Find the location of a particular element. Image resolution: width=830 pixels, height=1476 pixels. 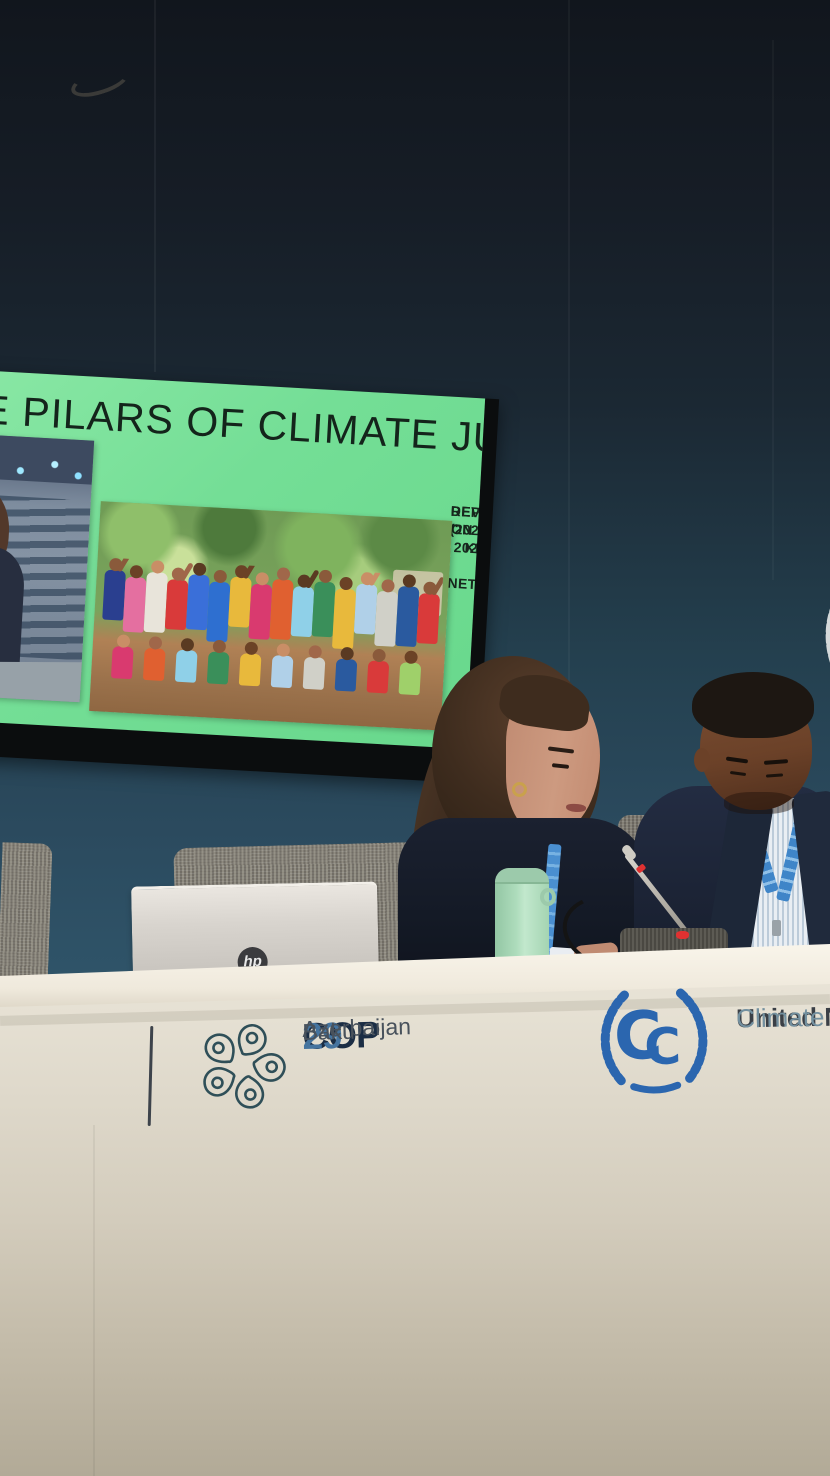

unfccc-line2: Climate Ch is located at coordinates (783, 1017).